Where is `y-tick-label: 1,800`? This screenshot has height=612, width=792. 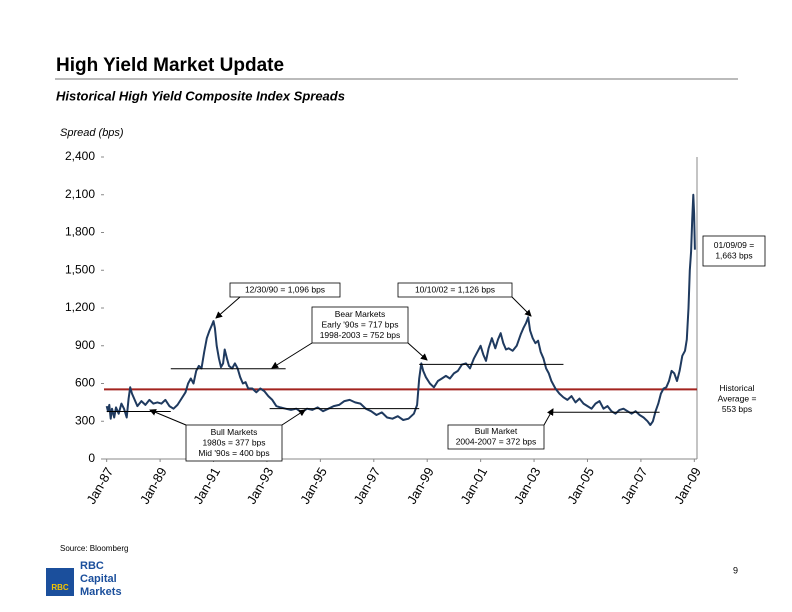
y-tick-label: 1,800 is located at coordinates (80, 232).